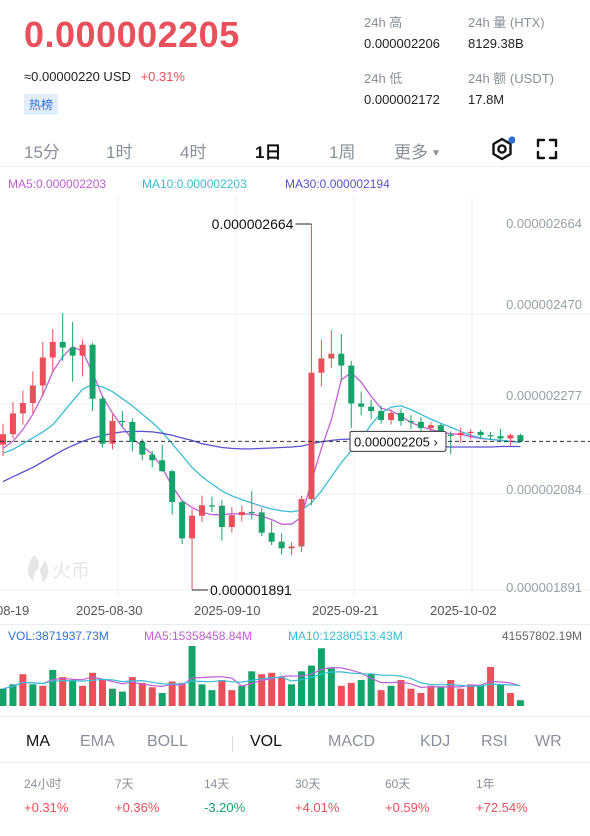  I want to click on stat-24h-low: 24h 低 0.000002172, so click(402, 87).